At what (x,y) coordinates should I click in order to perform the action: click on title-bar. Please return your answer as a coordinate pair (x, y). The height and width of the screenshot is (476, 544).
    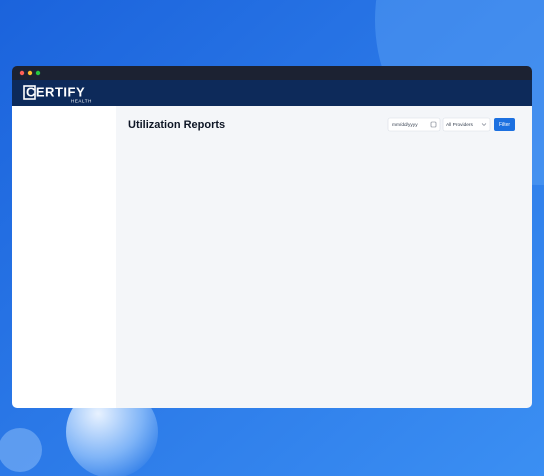
    Looking at the image, I should click on (272, 73).